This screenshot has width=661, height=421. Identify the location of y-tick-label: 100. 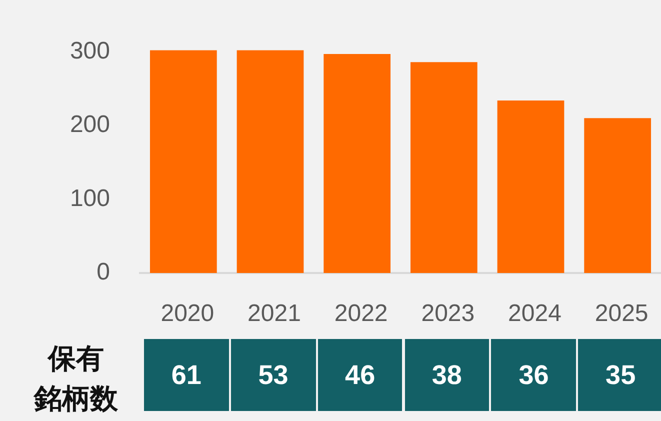
(90, 198).